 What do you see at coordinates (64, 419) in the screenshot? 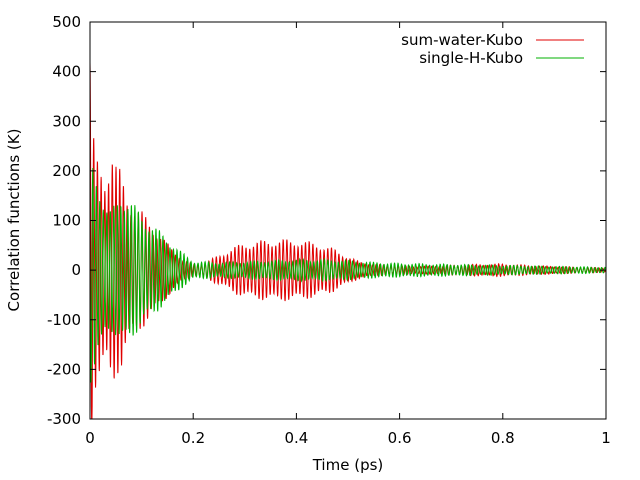
I see `y-tick-label: -300` at bounding box center [64, 419].